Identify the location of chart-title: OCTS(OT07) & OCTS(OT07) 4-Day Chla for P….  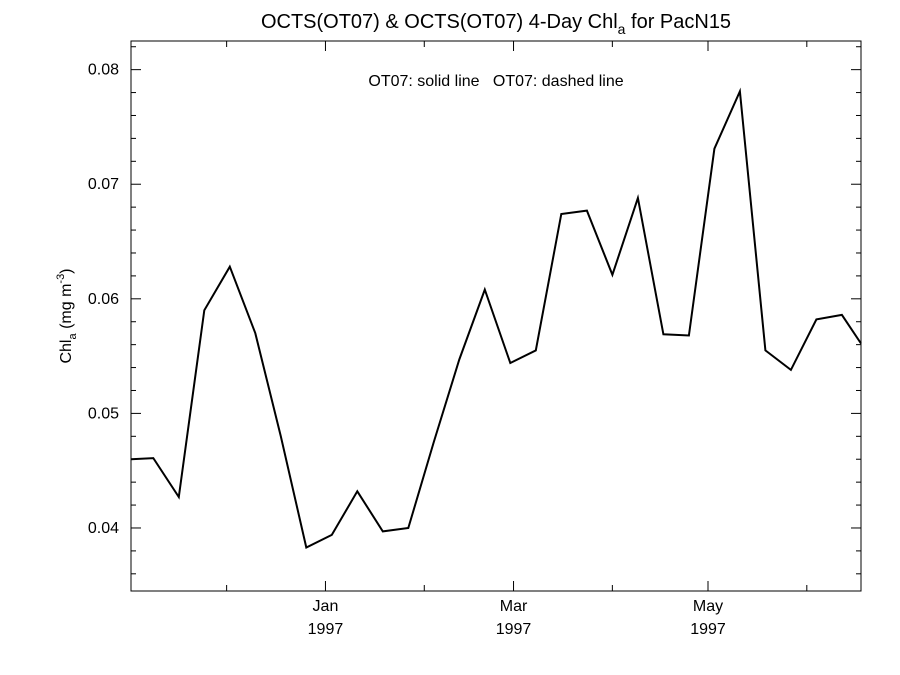
(496, 24).